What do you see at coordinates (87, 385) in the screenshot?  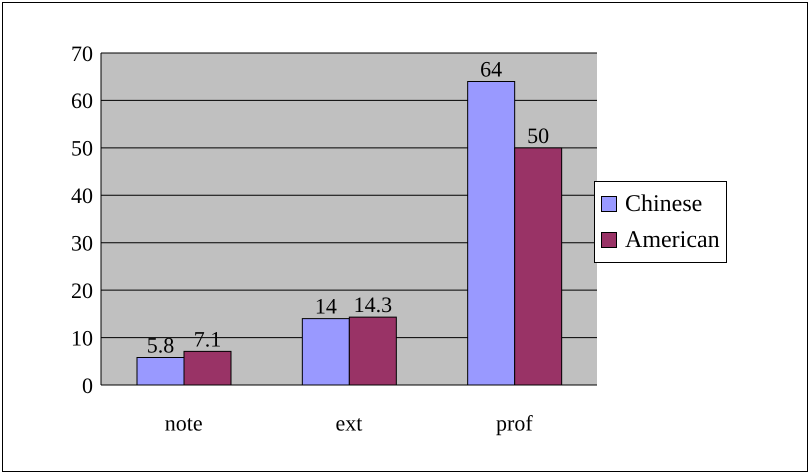 I see `y-tick-label: 0` at bounding box center [87, 385].